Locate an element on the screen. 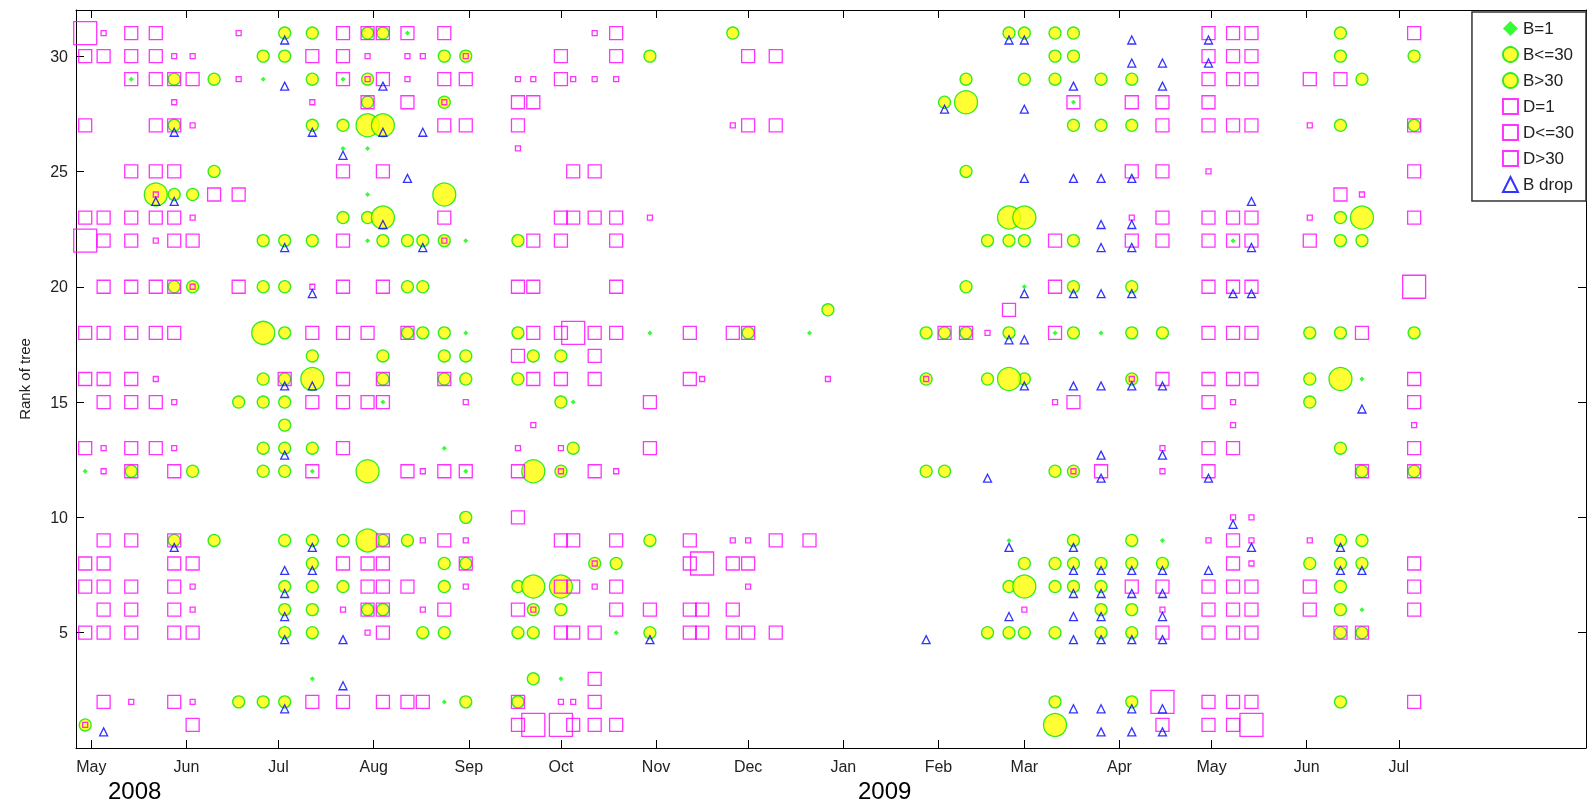  legend-label: B=1 is located at coordinates (1538, 28).